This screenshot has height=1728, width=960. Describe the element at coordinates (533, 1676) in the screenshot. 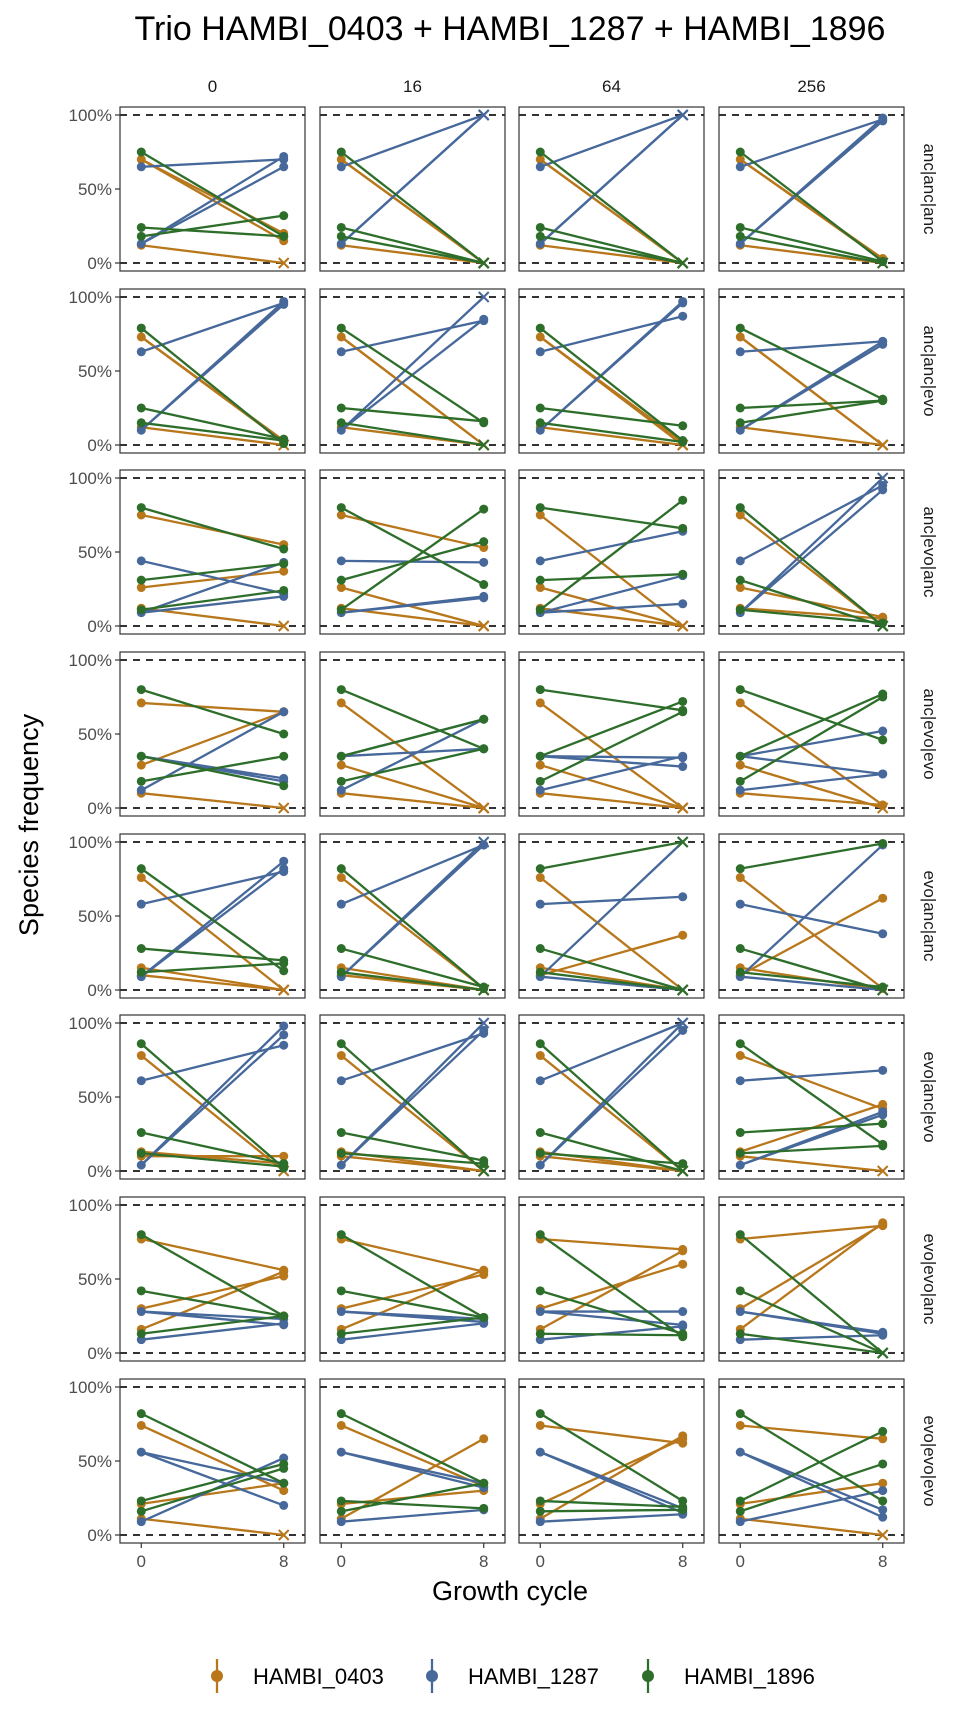

I see `legend-label: HAMBI_1287` at that location.